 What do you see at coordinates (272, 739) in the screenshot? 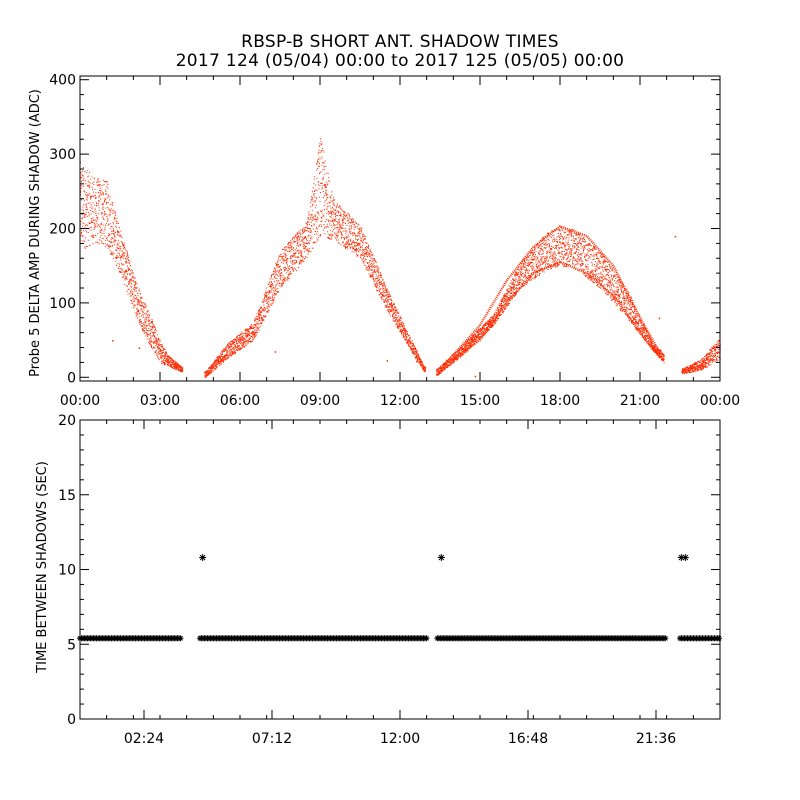
I see `x-tick-label: 07:12` at bounding box center [272, 739].